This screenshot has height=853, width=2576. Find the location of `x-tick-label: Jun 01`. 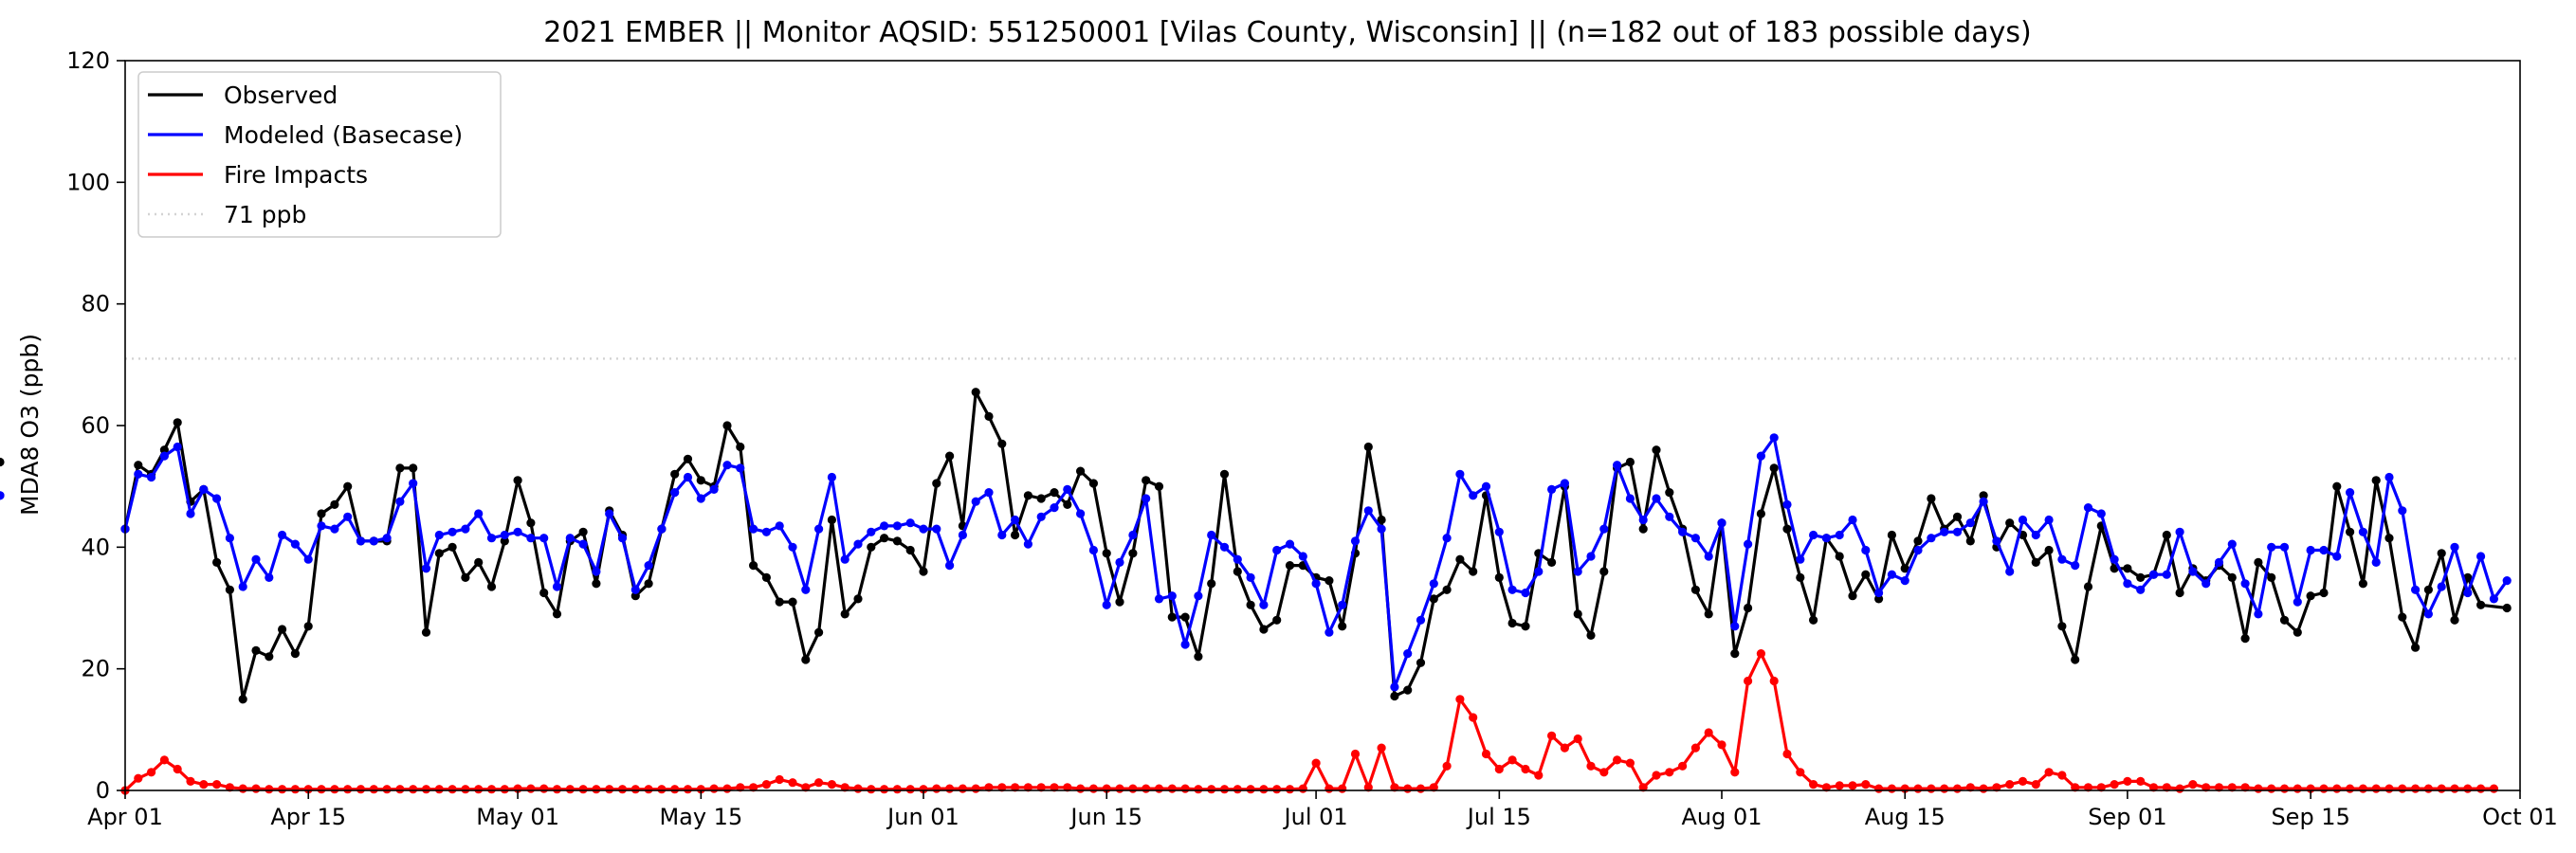

x-tick-label: Jun 01 is located at coordinates (922, 817).